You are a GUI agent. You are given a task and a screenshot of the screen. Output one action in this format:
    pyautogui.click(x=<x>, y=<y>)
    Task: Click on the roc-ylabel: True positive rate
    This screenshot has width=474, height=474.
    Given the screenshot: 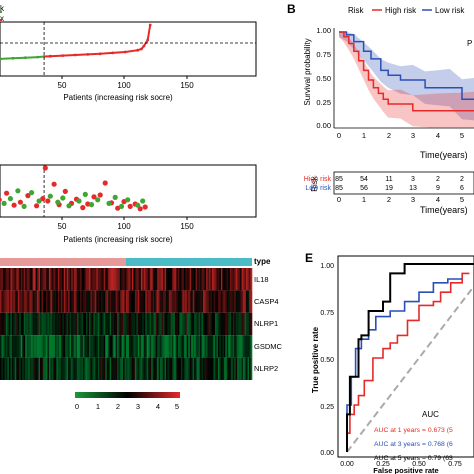 What is the action you would take?
    pyautogui.click(x=315, y=359)
    